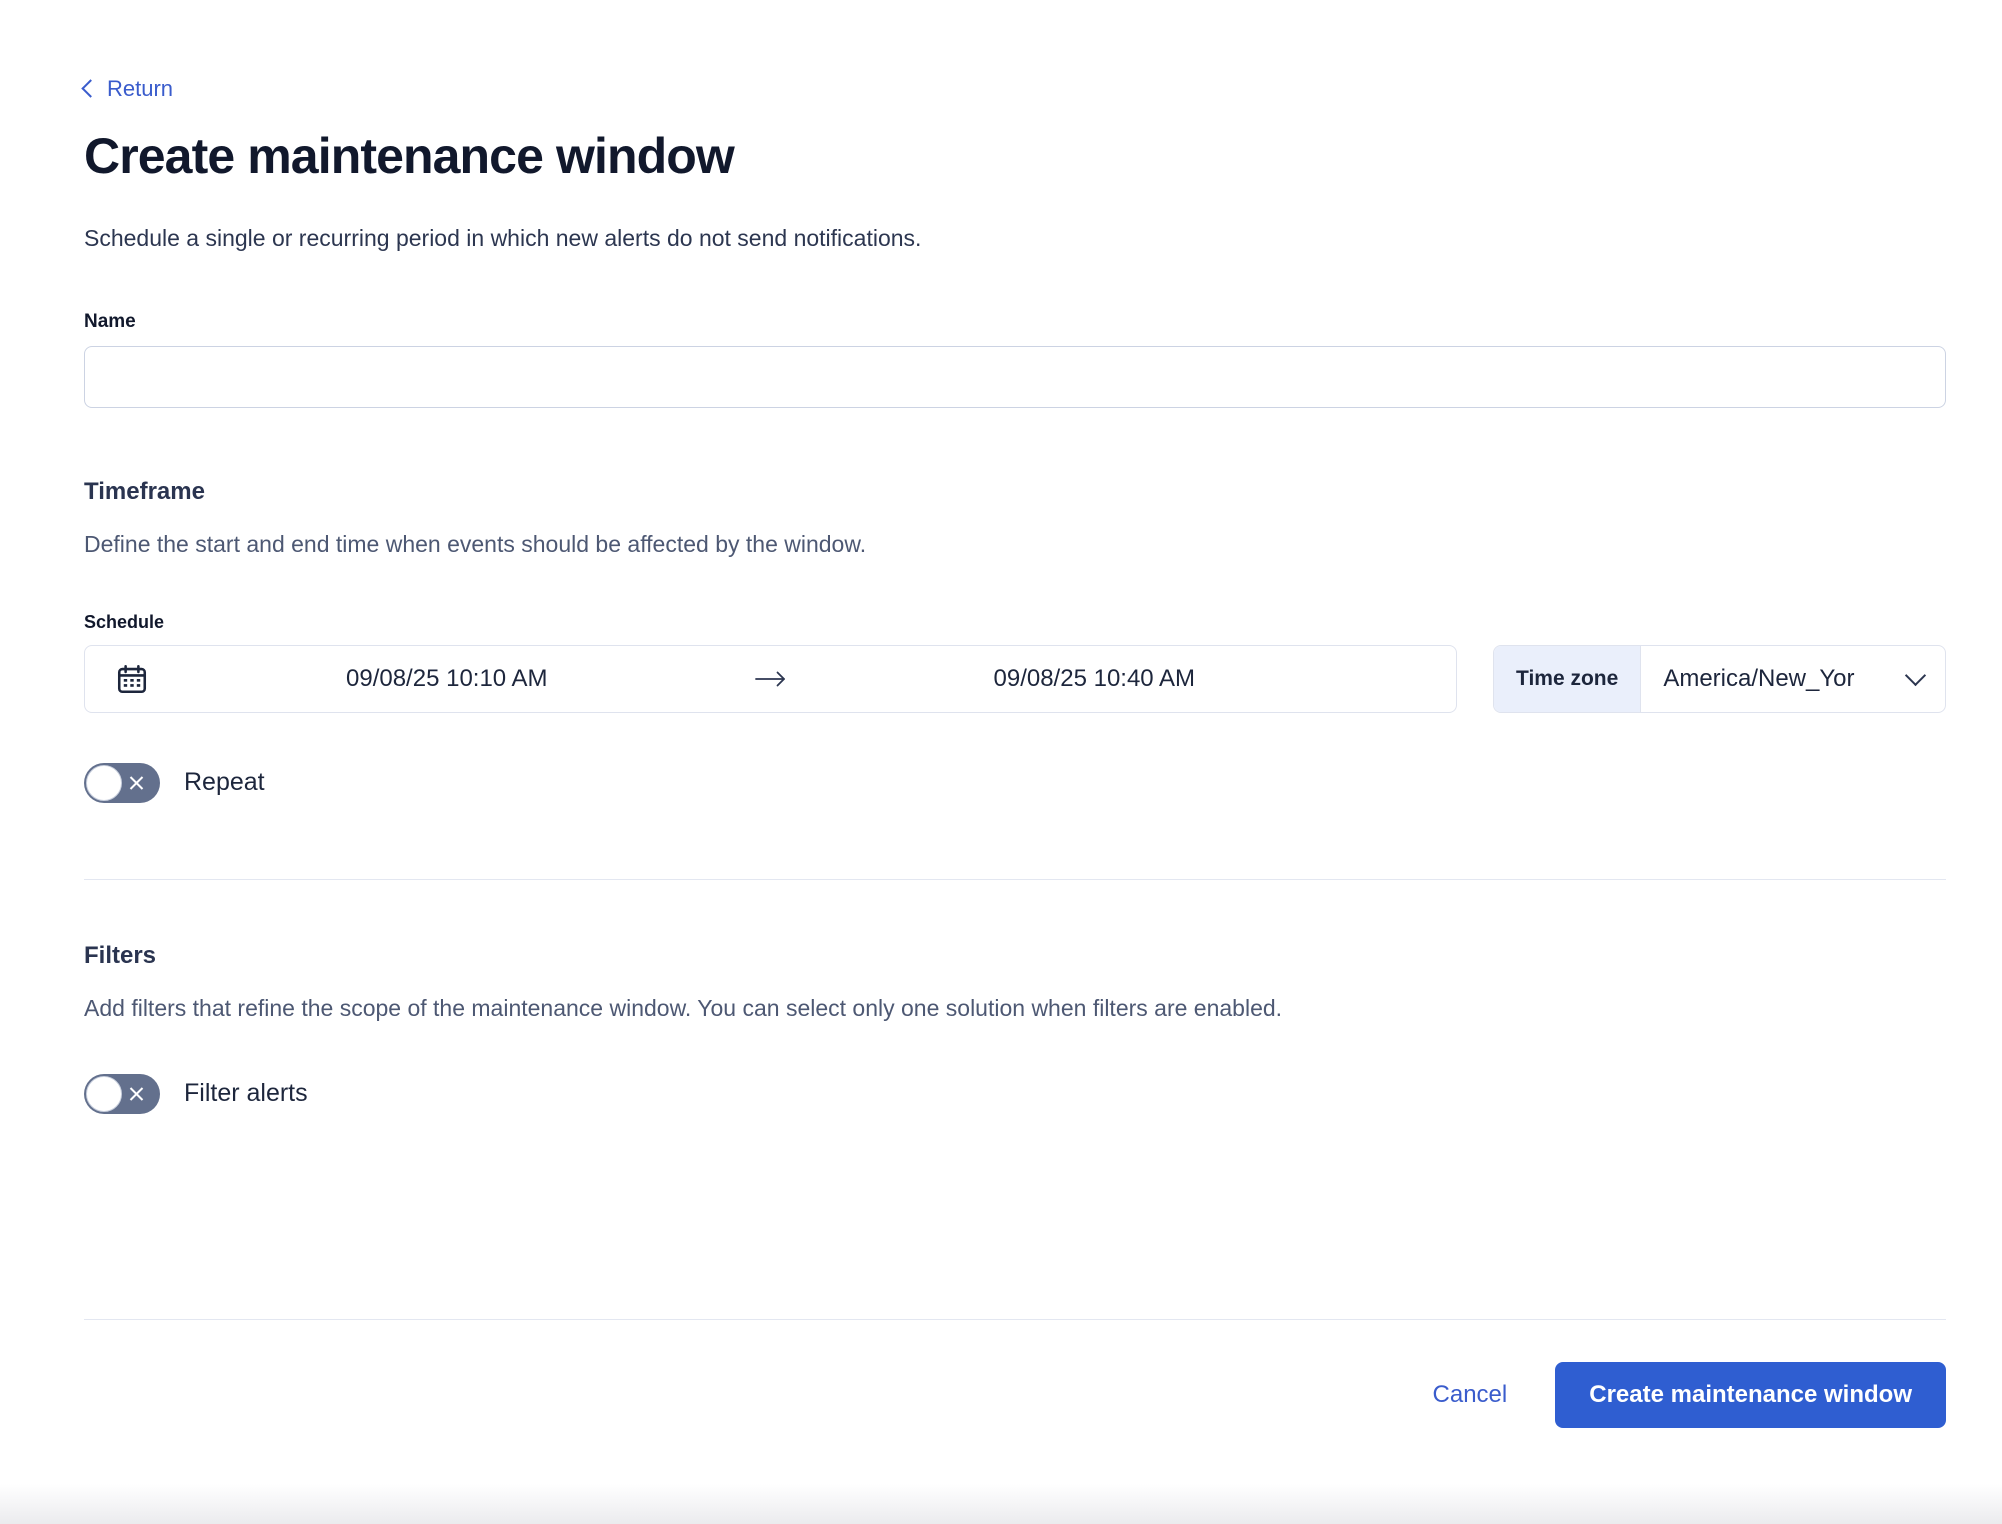 The image size is (2002, 1524). Describe the element at coordinates (124, 621) in the screenshot. I see `schedule-label: Schedule` at that location.